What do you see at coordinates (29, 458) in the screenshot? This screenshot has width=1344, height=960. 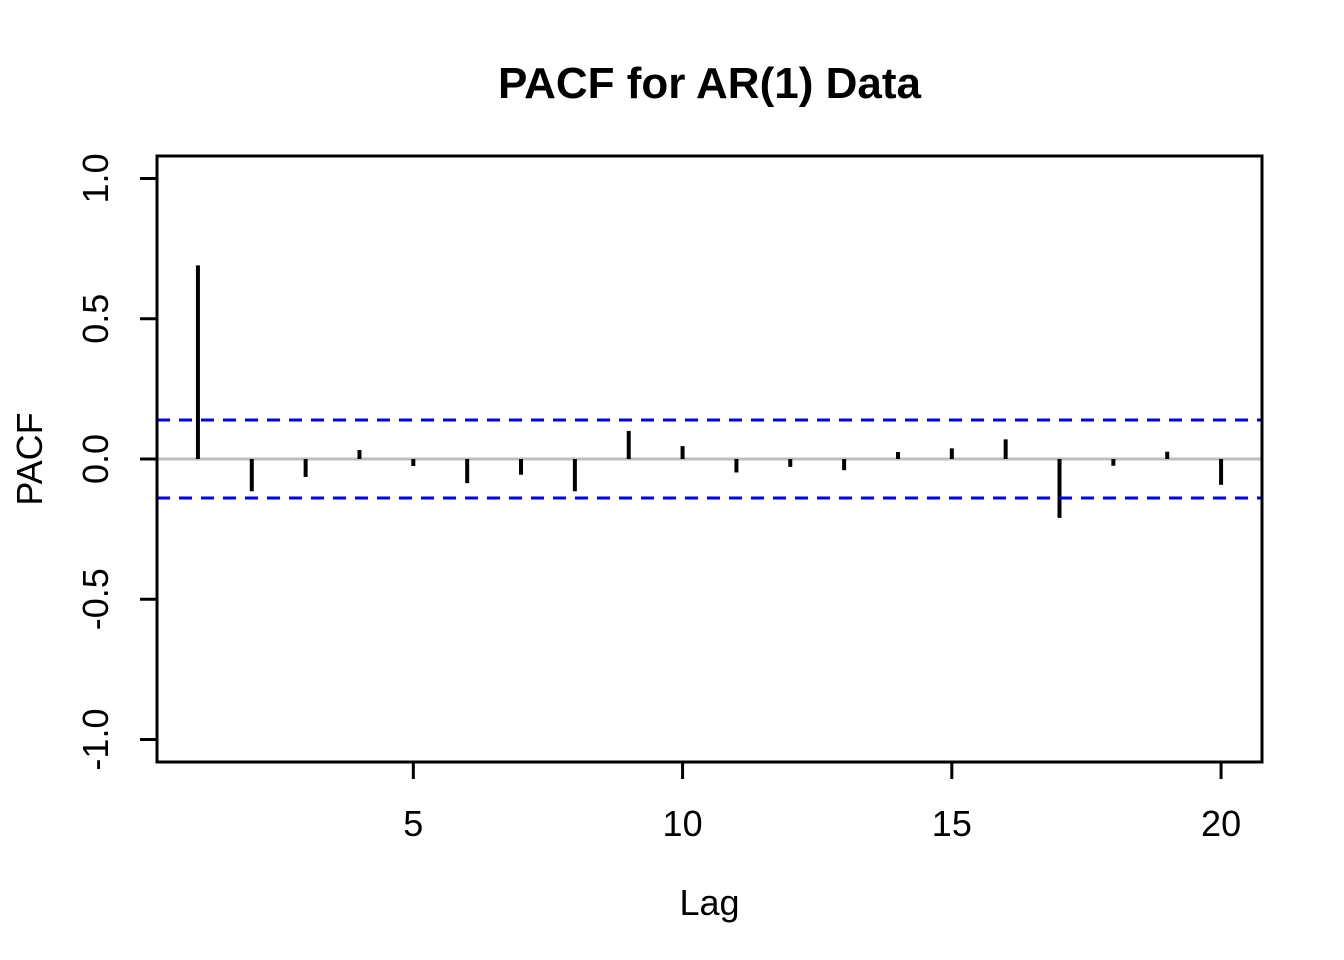 I see `y-axis-label: PACF` at bounding box center [29, 458].